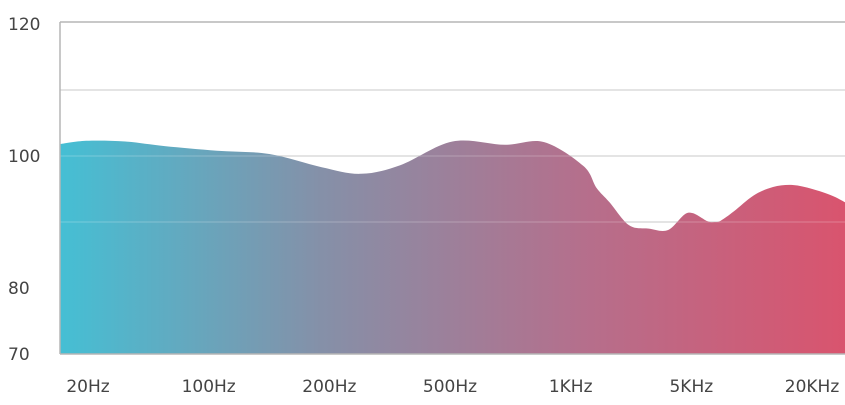 Image resolution: width=845 pixels, height=405 pixels. What do you see at coordinates (19, 289) in the screenshot?
I see `y-tick-label: 80` at bounding box center [19, 289].